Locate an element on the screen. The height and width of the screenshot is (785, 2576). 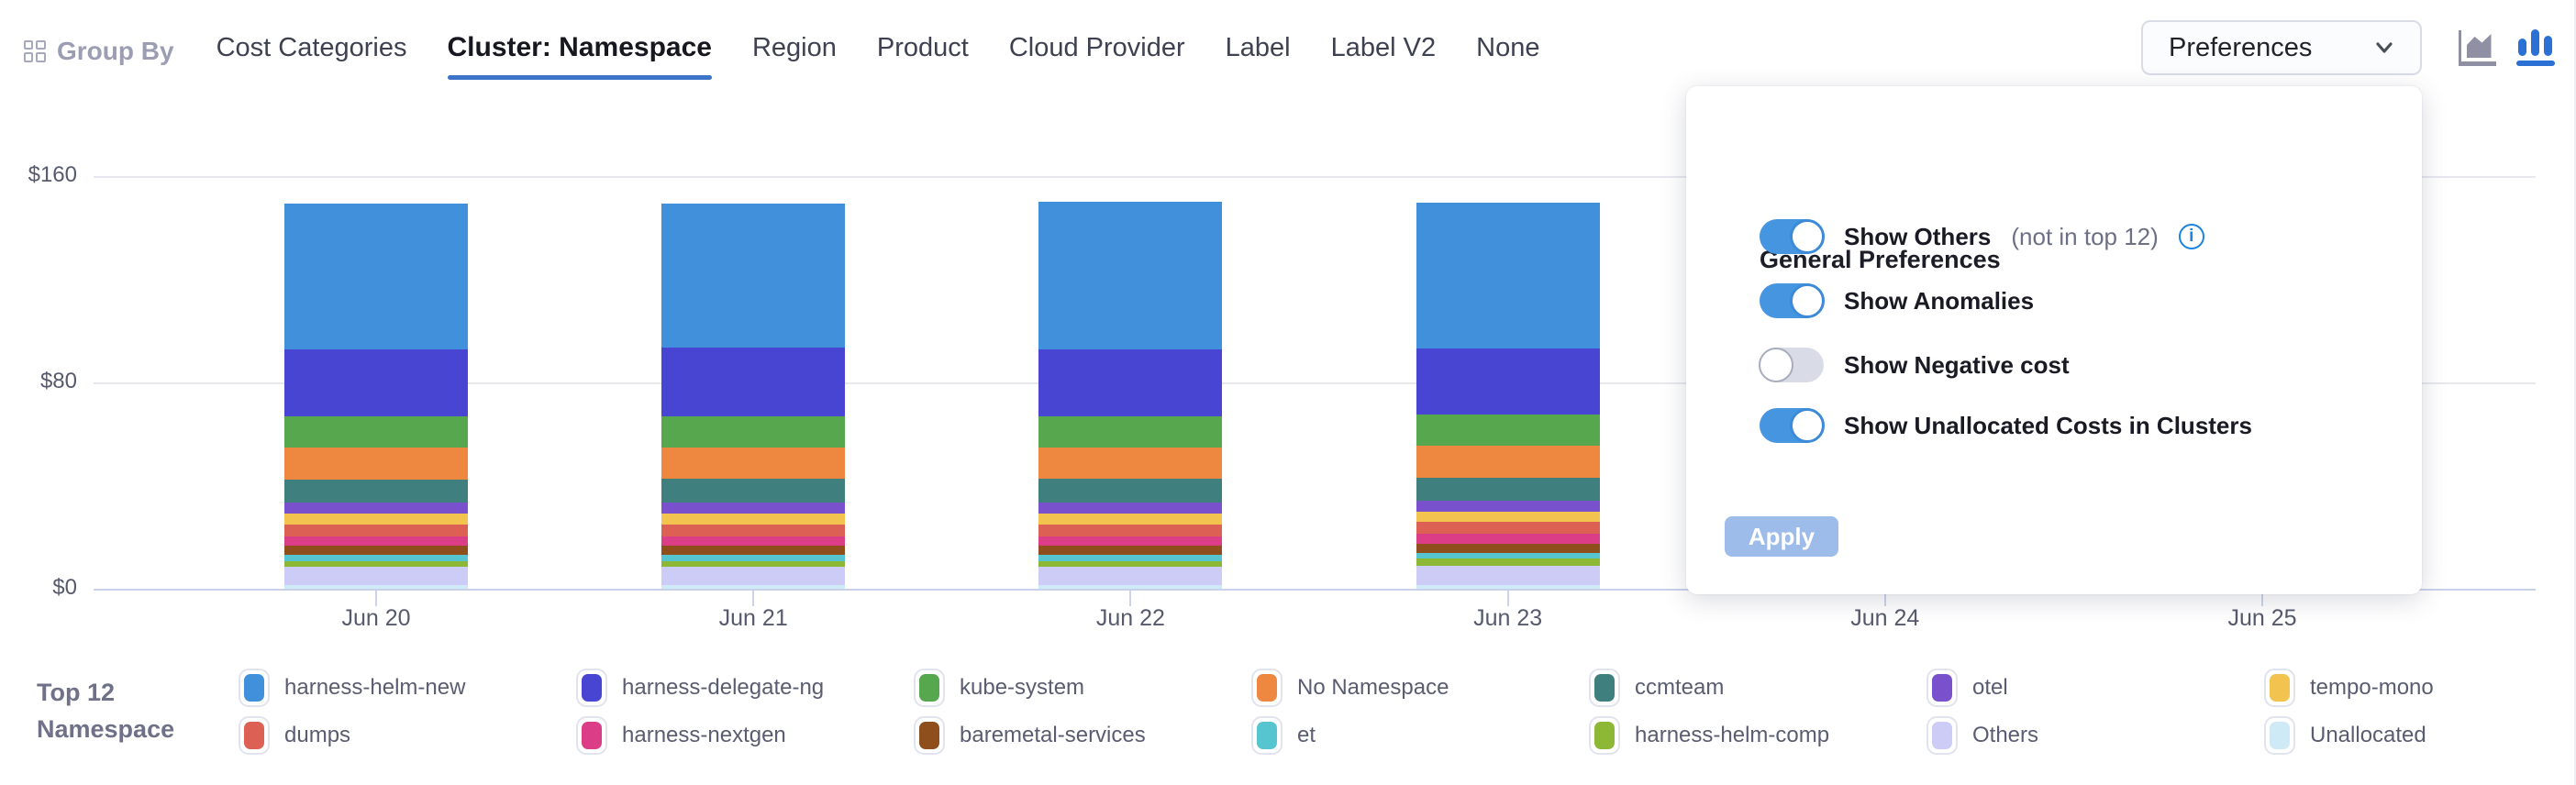
tab-region: Region is located at coordinates (794, 52).